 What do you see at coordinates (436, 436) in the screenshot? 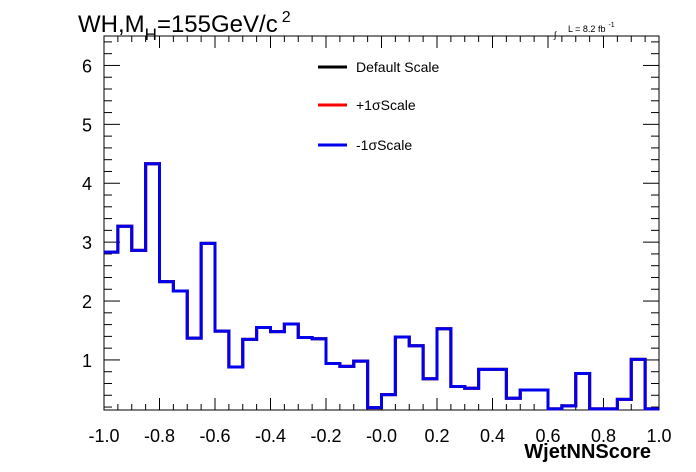
I see `x-tick-label: 0.2` at bounding box center [436, 436].